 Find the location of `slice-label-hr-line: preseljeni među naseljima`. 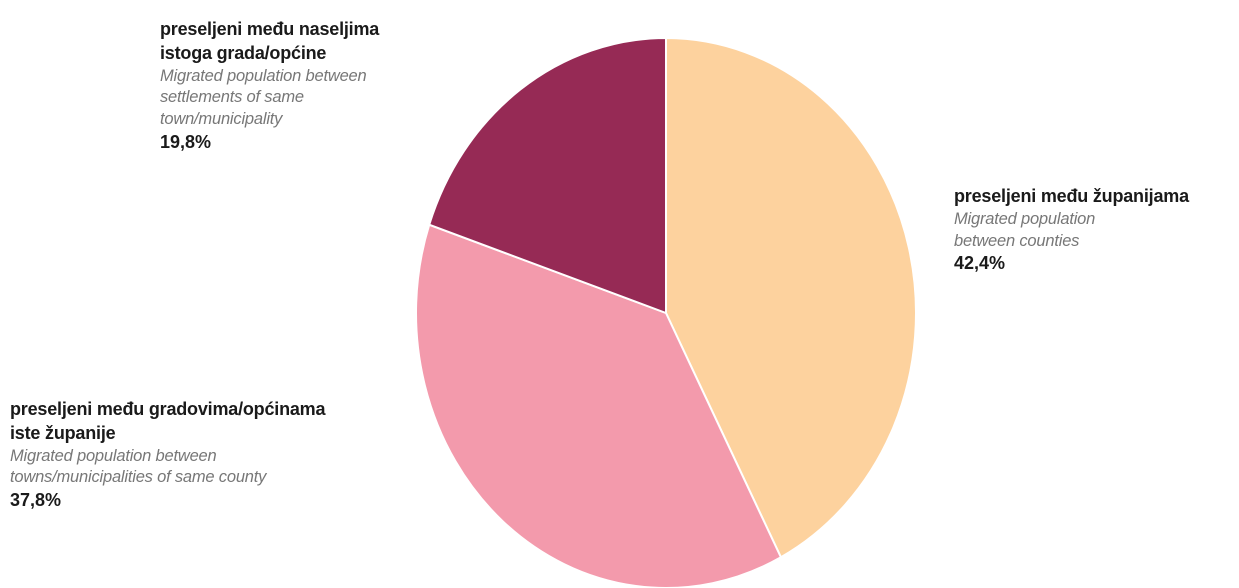

slice-label-hr-line: preseljeni među naseljima is located at coordinates (270, 29).